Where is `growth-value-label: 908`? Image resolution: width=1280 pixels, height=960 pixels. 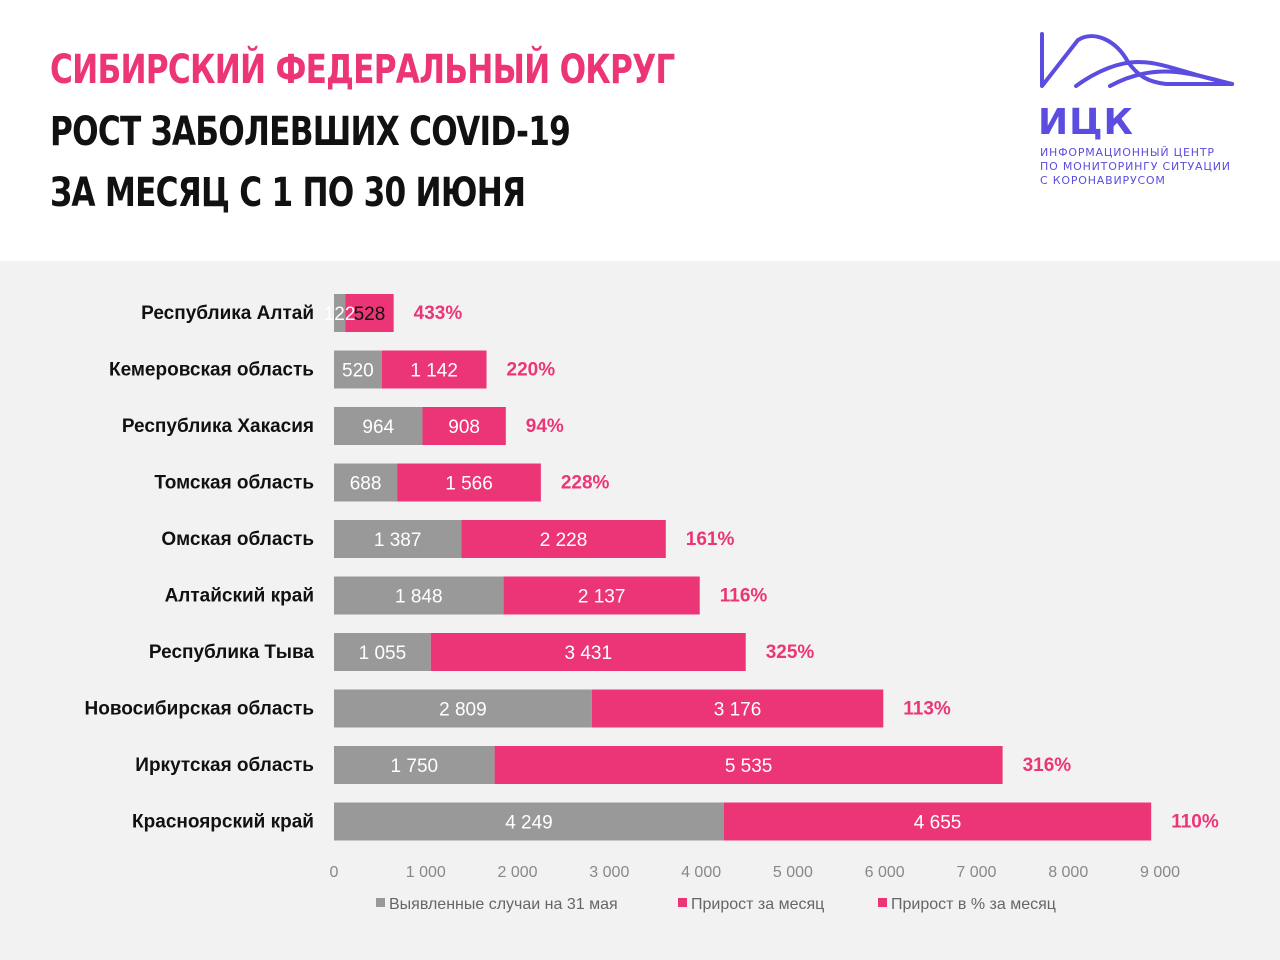 growth-value-label: 908 is located at coordinates (464, 427).